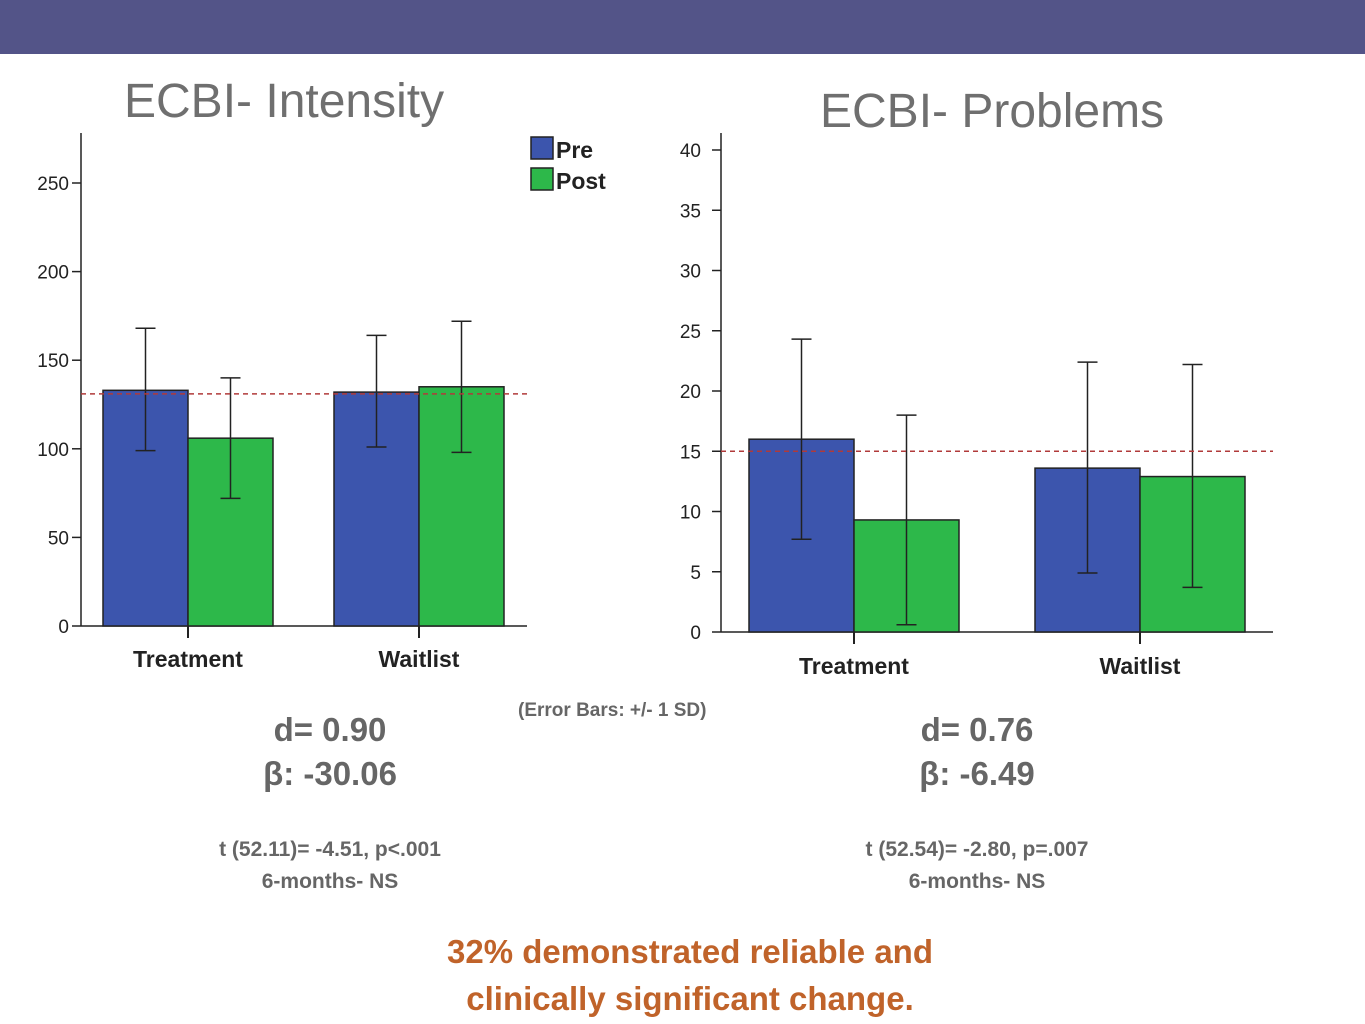  What do you see at coordinates (690, 211) in the screenshot?
I see `y-tick-label: 35` at bounding box center [690, 211].